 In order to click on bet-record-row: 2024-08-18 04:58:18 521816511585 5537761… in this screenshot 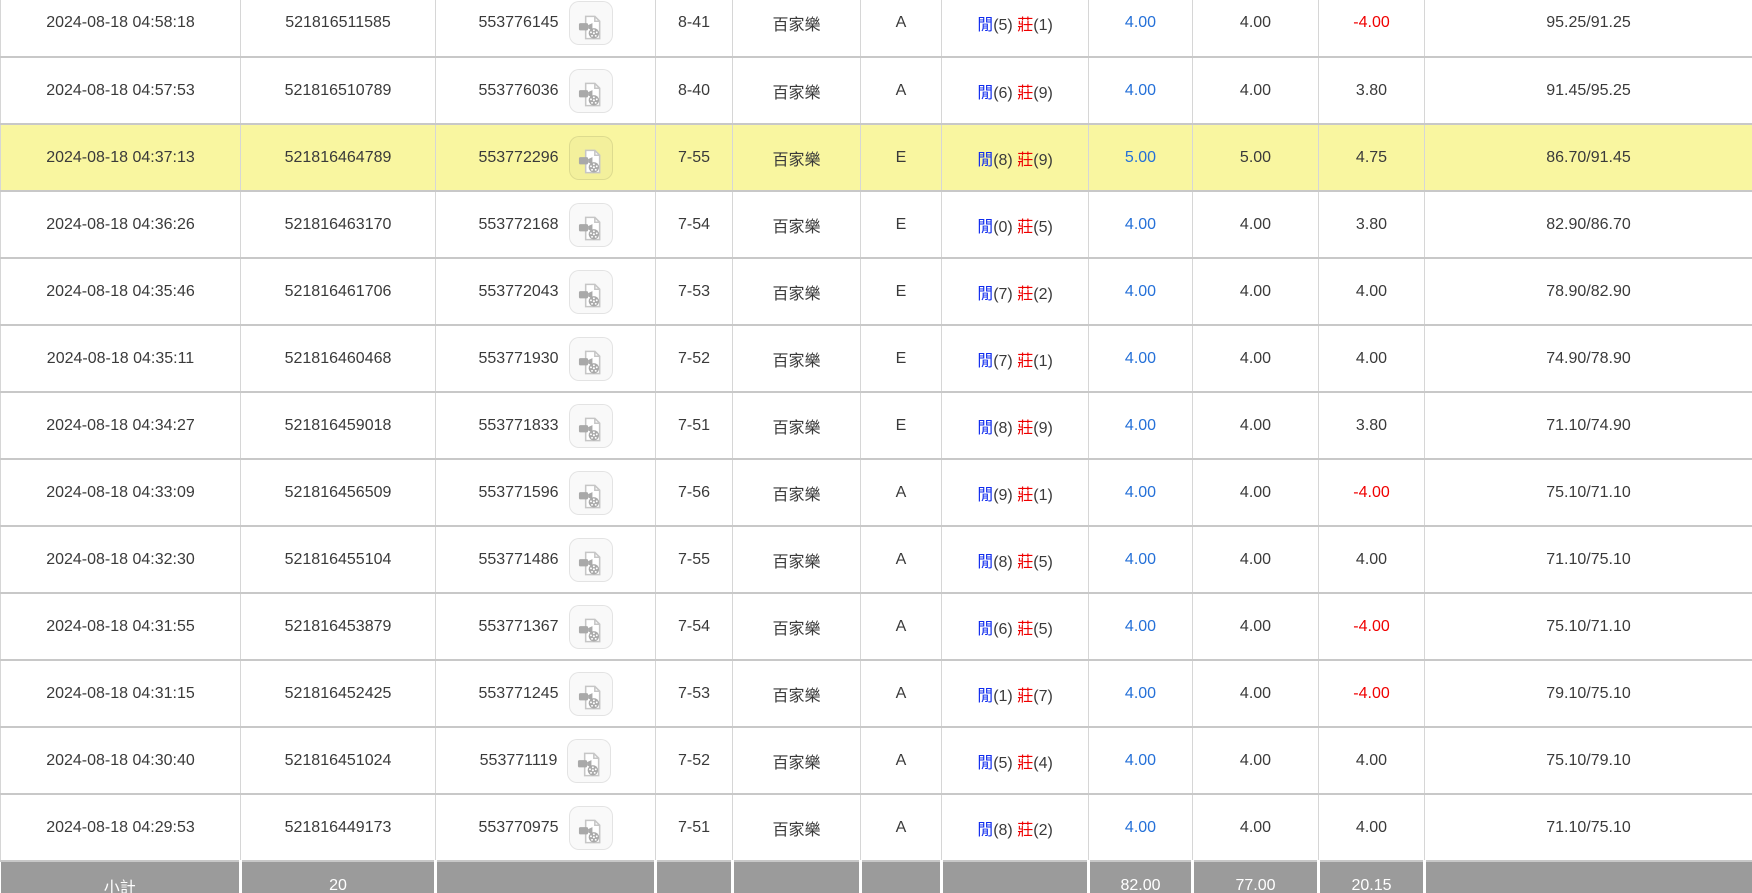, I will do `click(876, 29)`.